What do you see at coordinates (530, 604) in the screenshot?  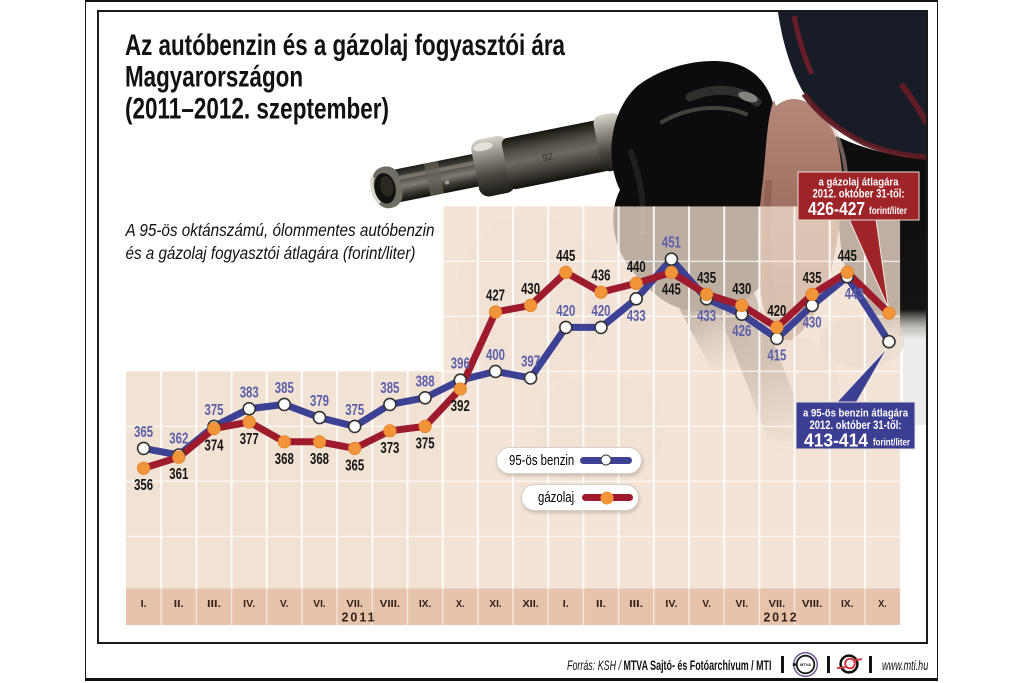 I see `svg-text: XII.` at bounding box center [530, 604].